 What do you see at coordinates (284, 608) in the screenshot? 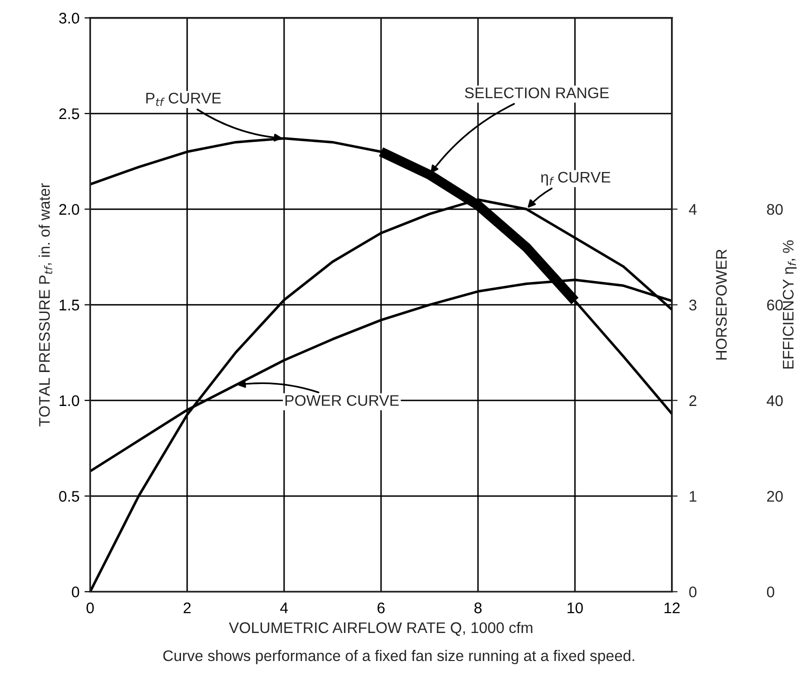
I see `x-tick-label: 4` at bounding box center [284, 608].